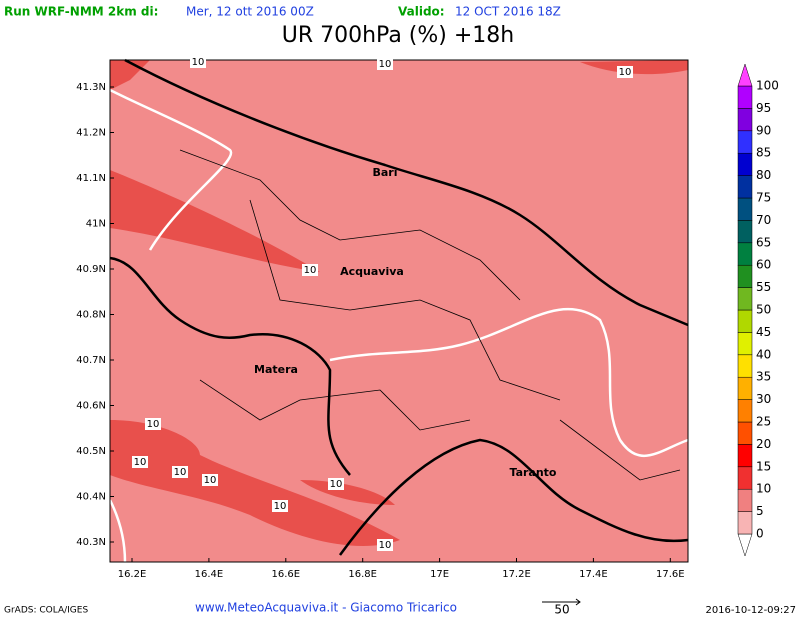 Image resolution: width=800 pixels, height=618 pixels. What do you see at coordinates (763, 489) in the screenshot?
I see `colorbar-label: 10` at bounding box center [763, 489].